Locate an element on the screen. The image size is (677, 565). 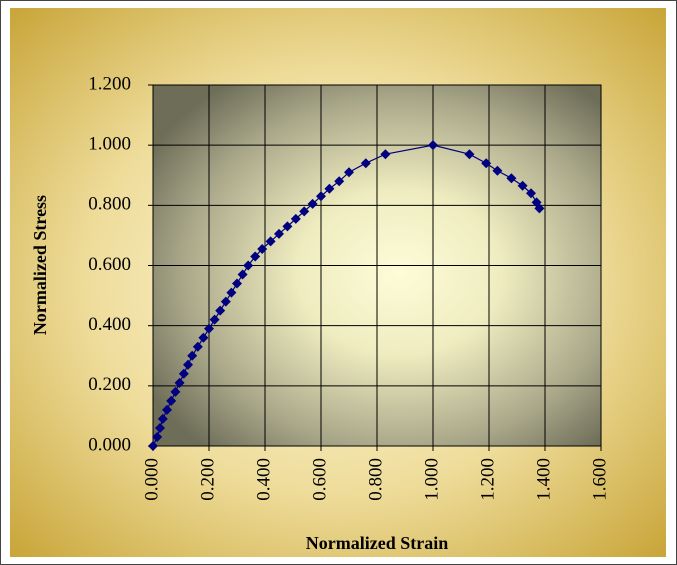
x-tick-label: 1.000 is located at coordinates (431, 479).